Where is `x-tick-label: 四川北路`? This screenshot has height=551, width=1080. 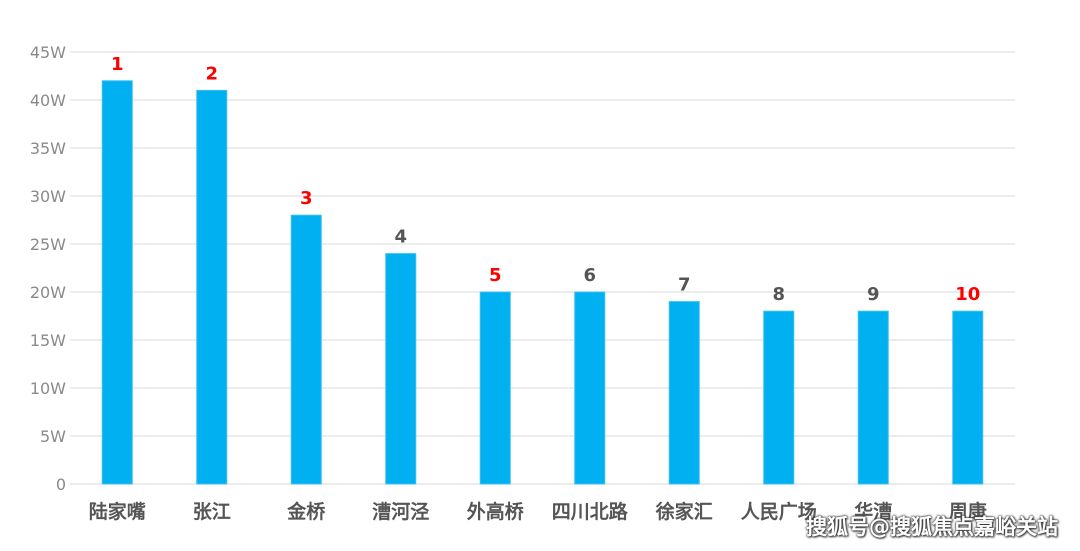 x-tick-label: 四川北路 is located at coordinates (590, 511).